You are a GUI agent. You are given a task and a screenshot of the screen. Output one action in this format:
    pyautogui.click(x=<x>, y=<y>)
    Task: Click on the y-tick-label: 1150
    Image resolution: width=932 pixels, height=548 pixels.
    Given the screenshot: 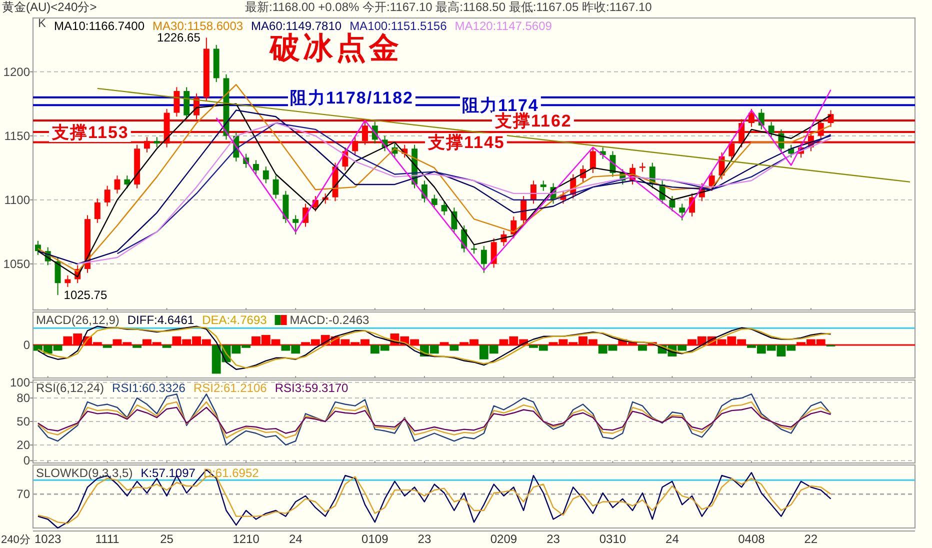 What is the action you would take?
    pyautogui.click(x=17, y=135)
    